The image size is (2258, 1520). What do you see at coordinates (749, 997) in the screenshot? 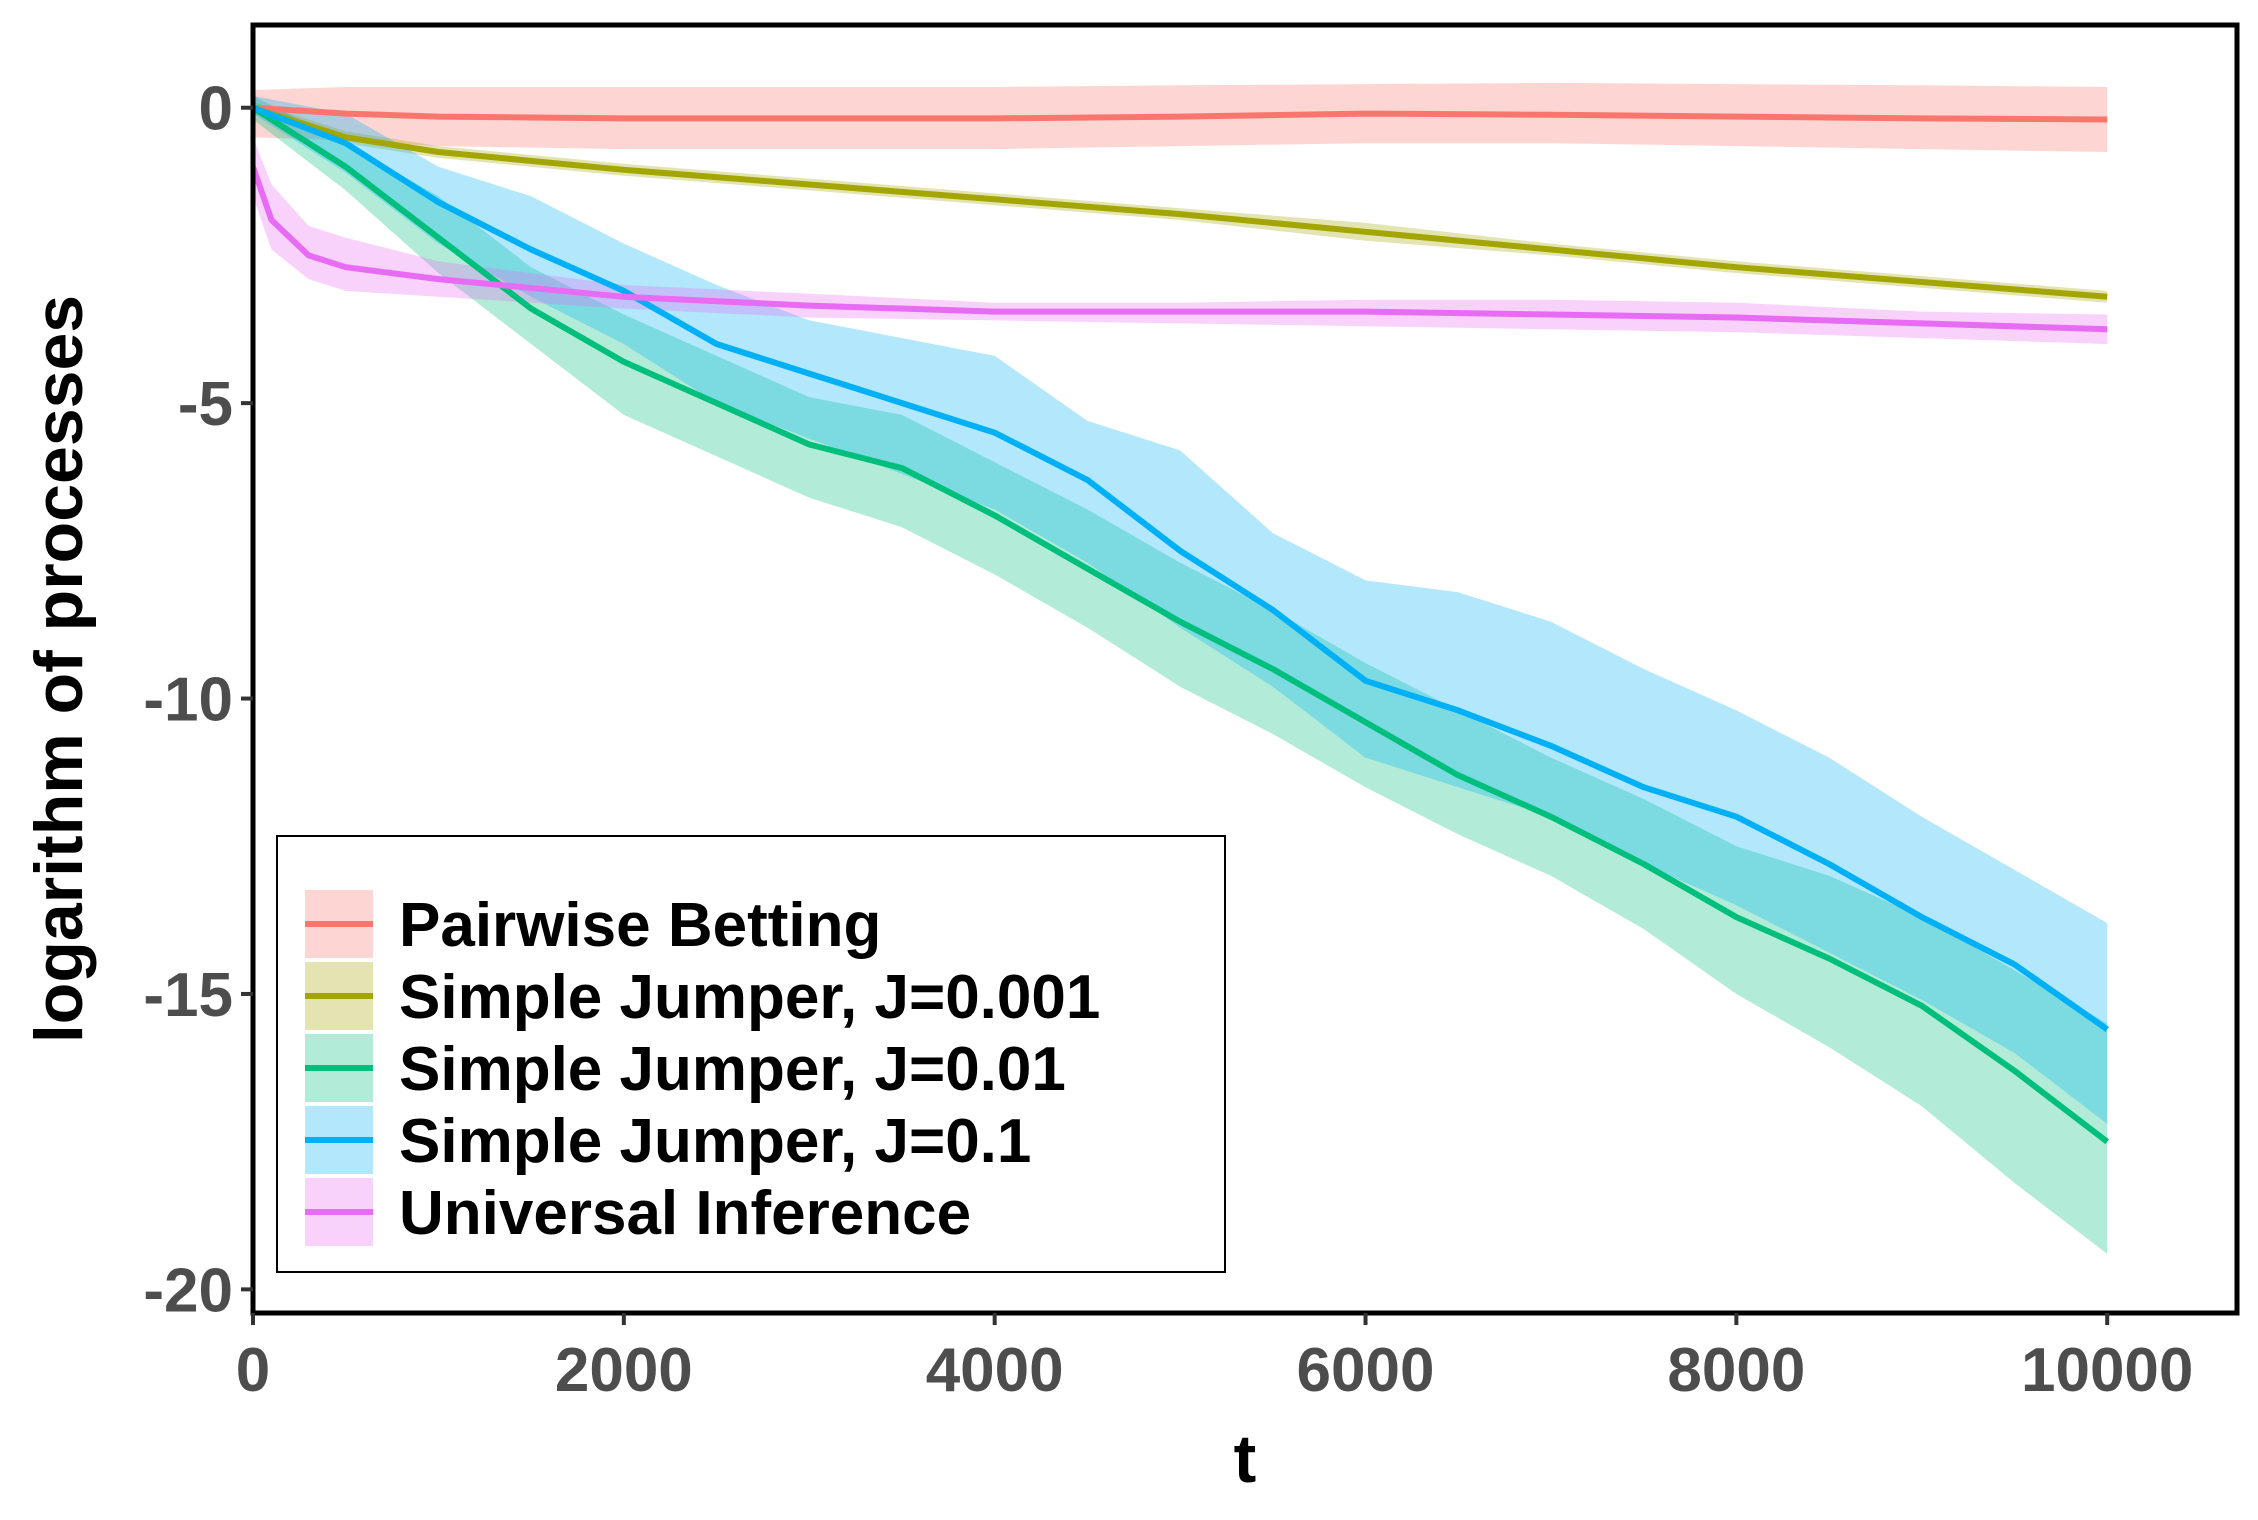
I see `legend-label: Simple Jumper, J=0.001` at bounding box center [749, 997].